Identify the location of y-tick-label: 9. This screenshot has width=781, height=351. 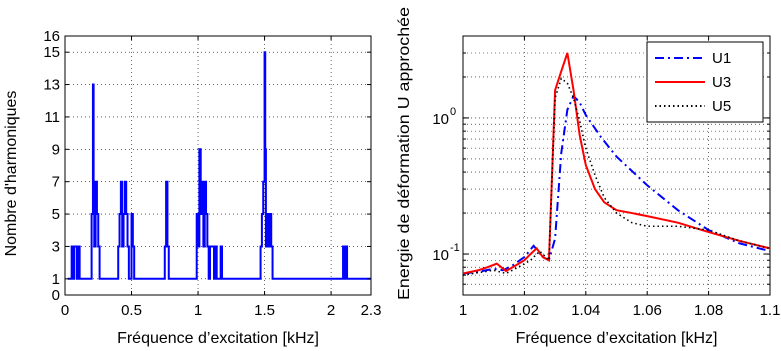
(56, 149).